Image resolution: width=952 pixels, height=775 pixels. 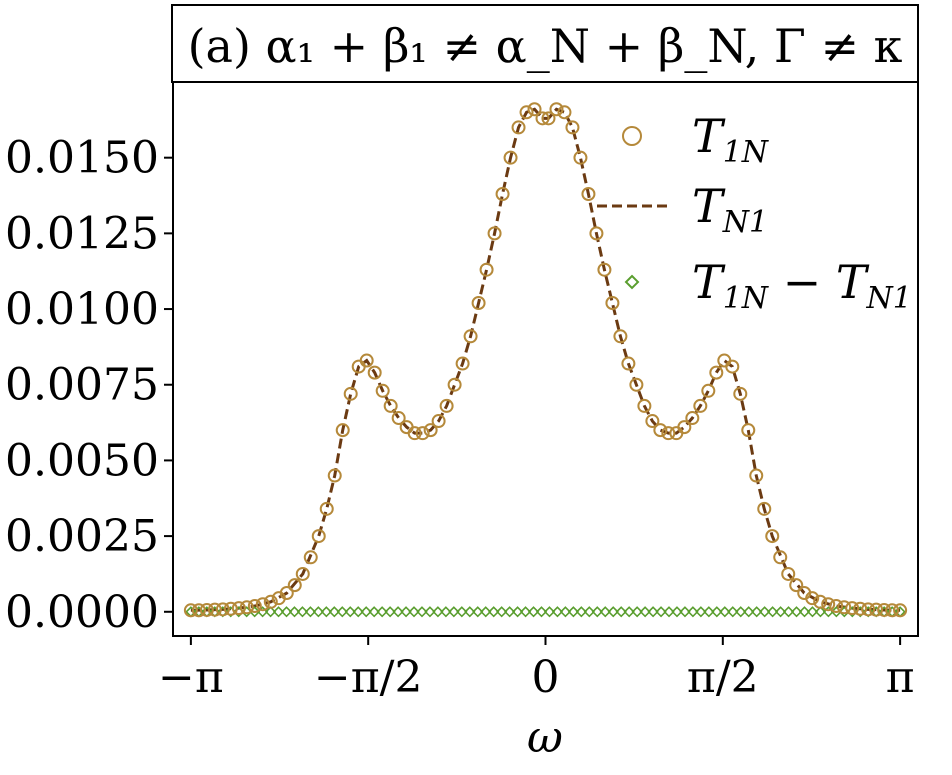 What do you see at coordinates (682, 209) in the screenshot?
I see `legend-entry-T_N1: TN1` at bounding box center [682, 209].